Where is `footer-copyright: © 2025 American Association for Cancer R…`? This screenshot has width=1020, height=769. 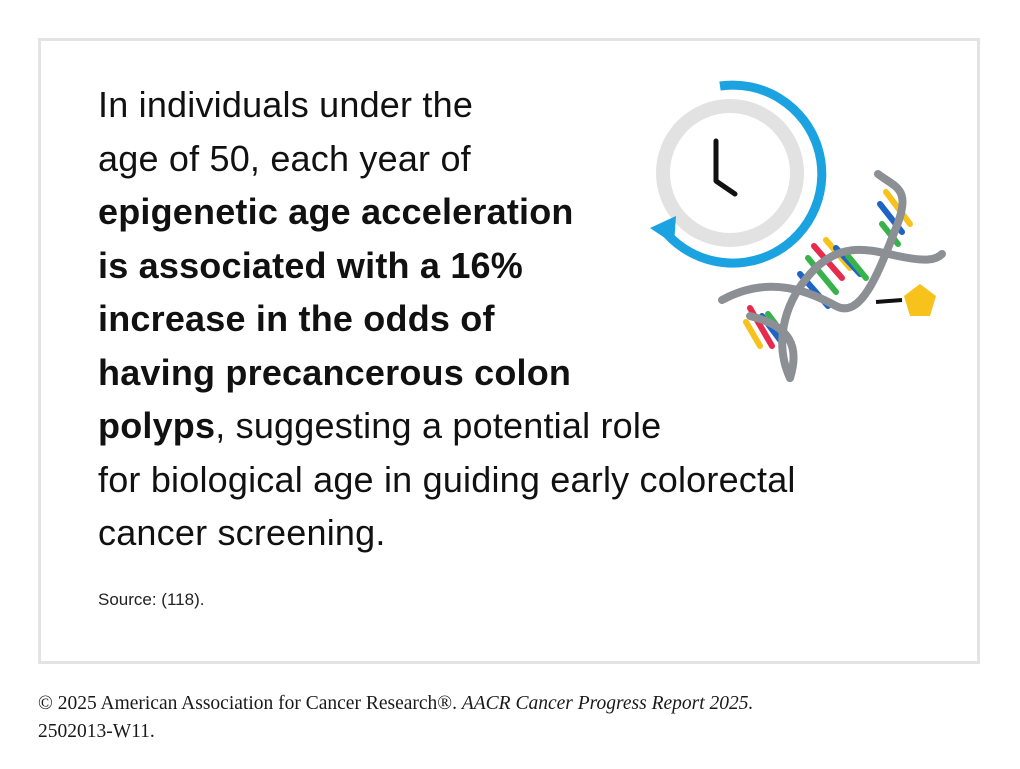
footer-copyright: © 2025 American Association for Cancer R… is located at coordinates (250, 703).